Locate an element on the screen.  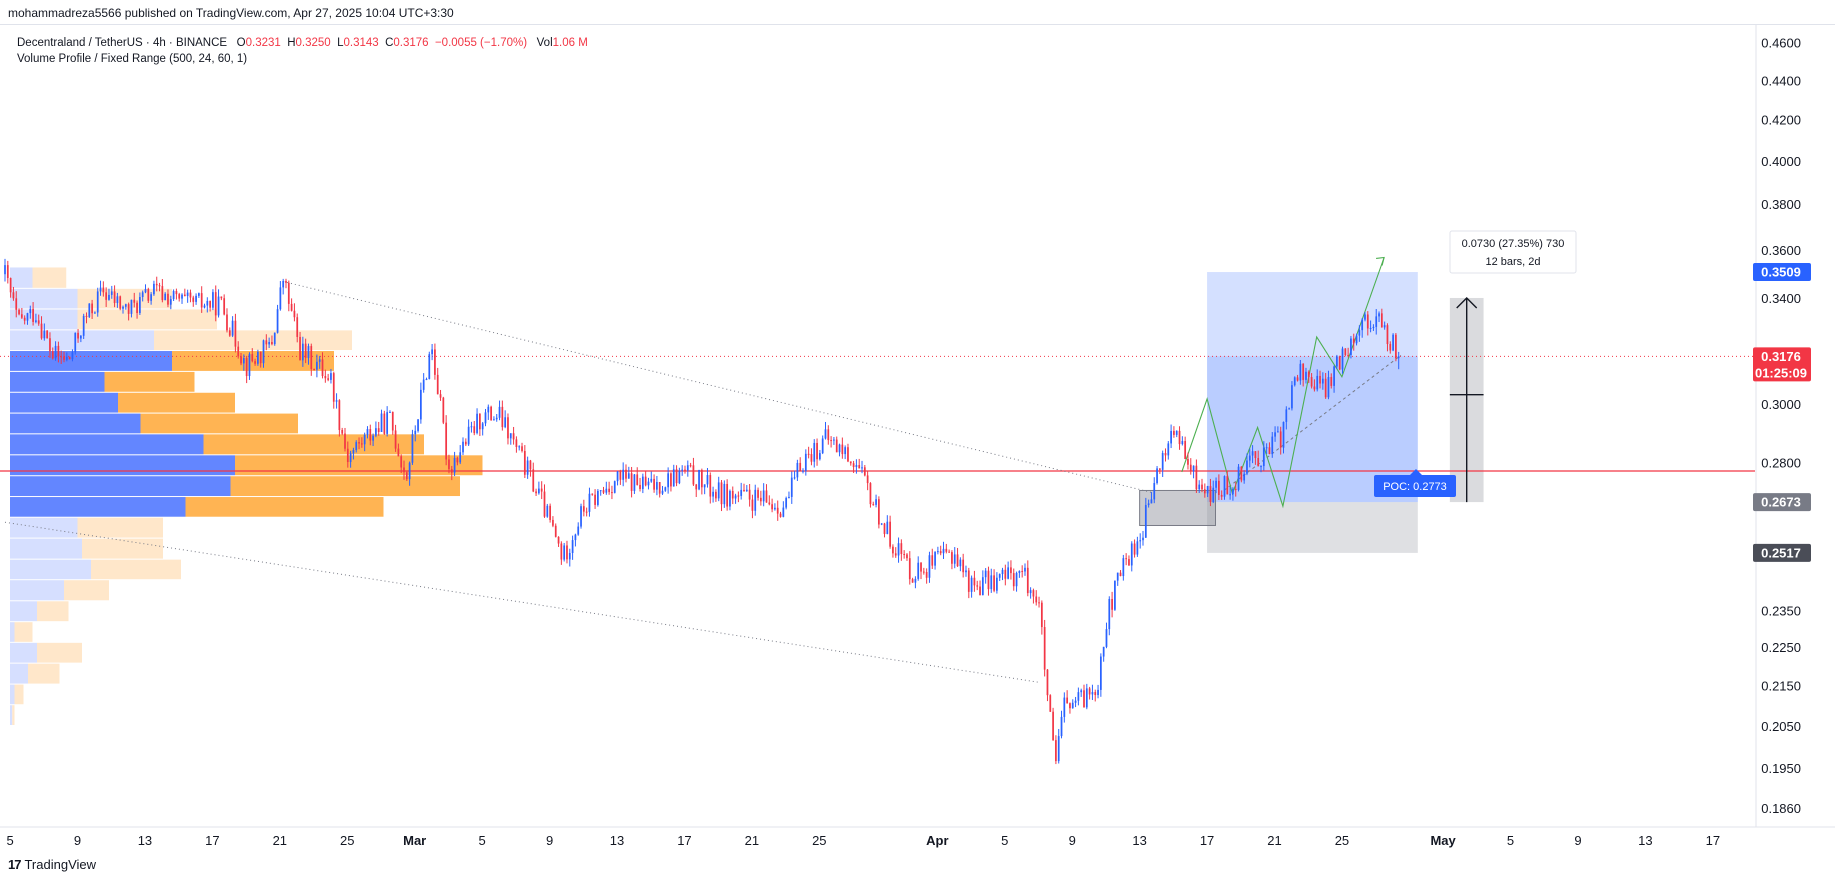
price-tick-label: 0.4000 is located at coordinates (1781, 161).